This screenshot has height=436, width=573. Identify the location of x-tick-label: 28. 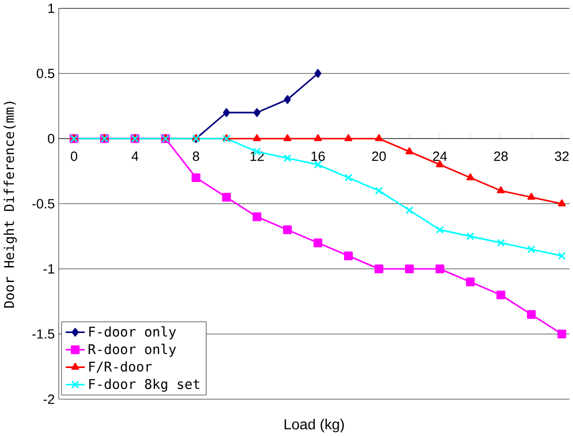
(501, 156).